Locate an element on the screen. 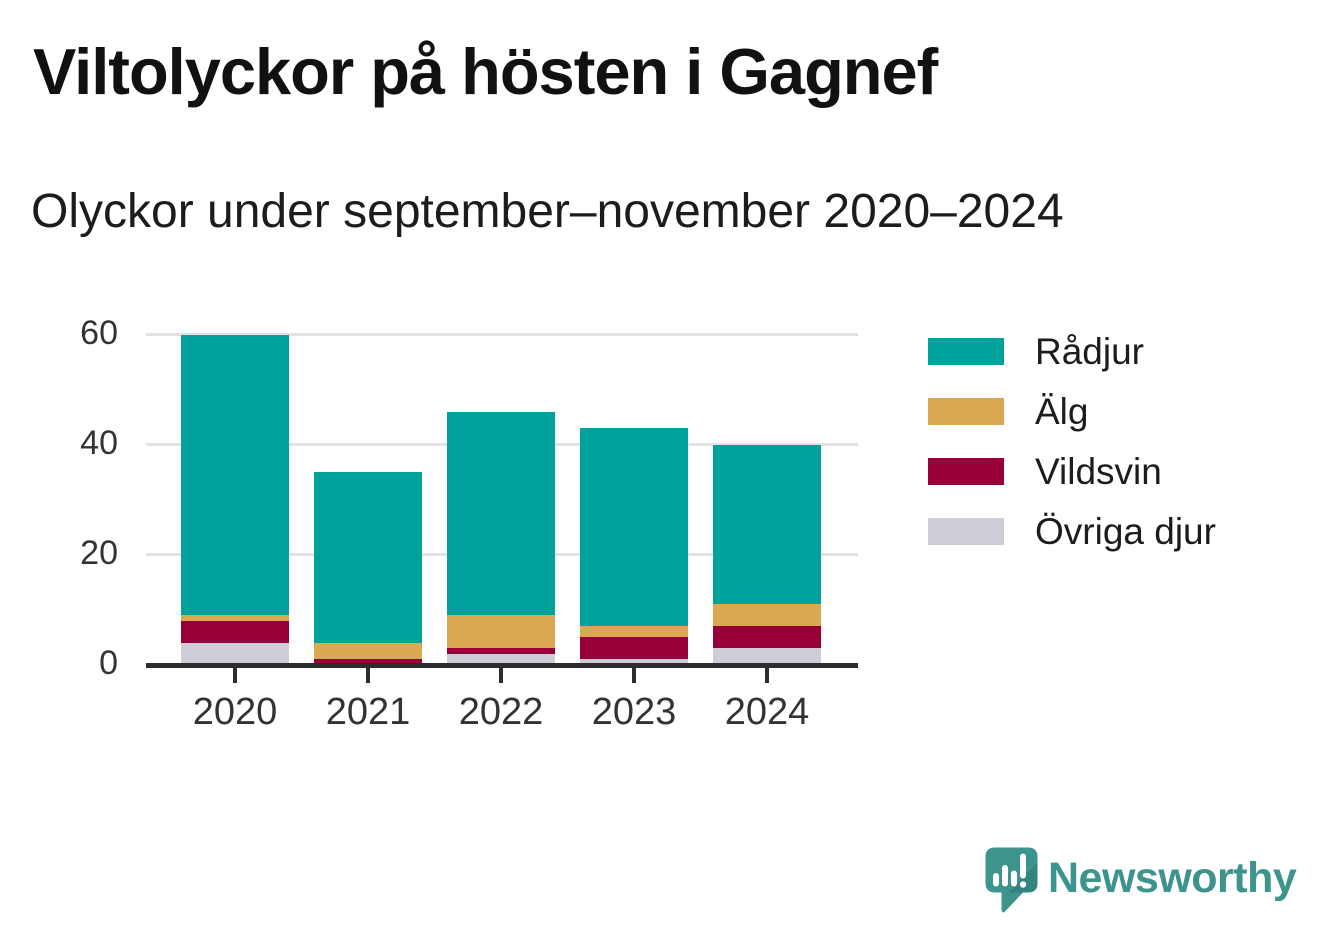 Image resolution: width=1322 pixels, height=939 pixels. legend-label: Älg is located at coordinates (1062, 411).